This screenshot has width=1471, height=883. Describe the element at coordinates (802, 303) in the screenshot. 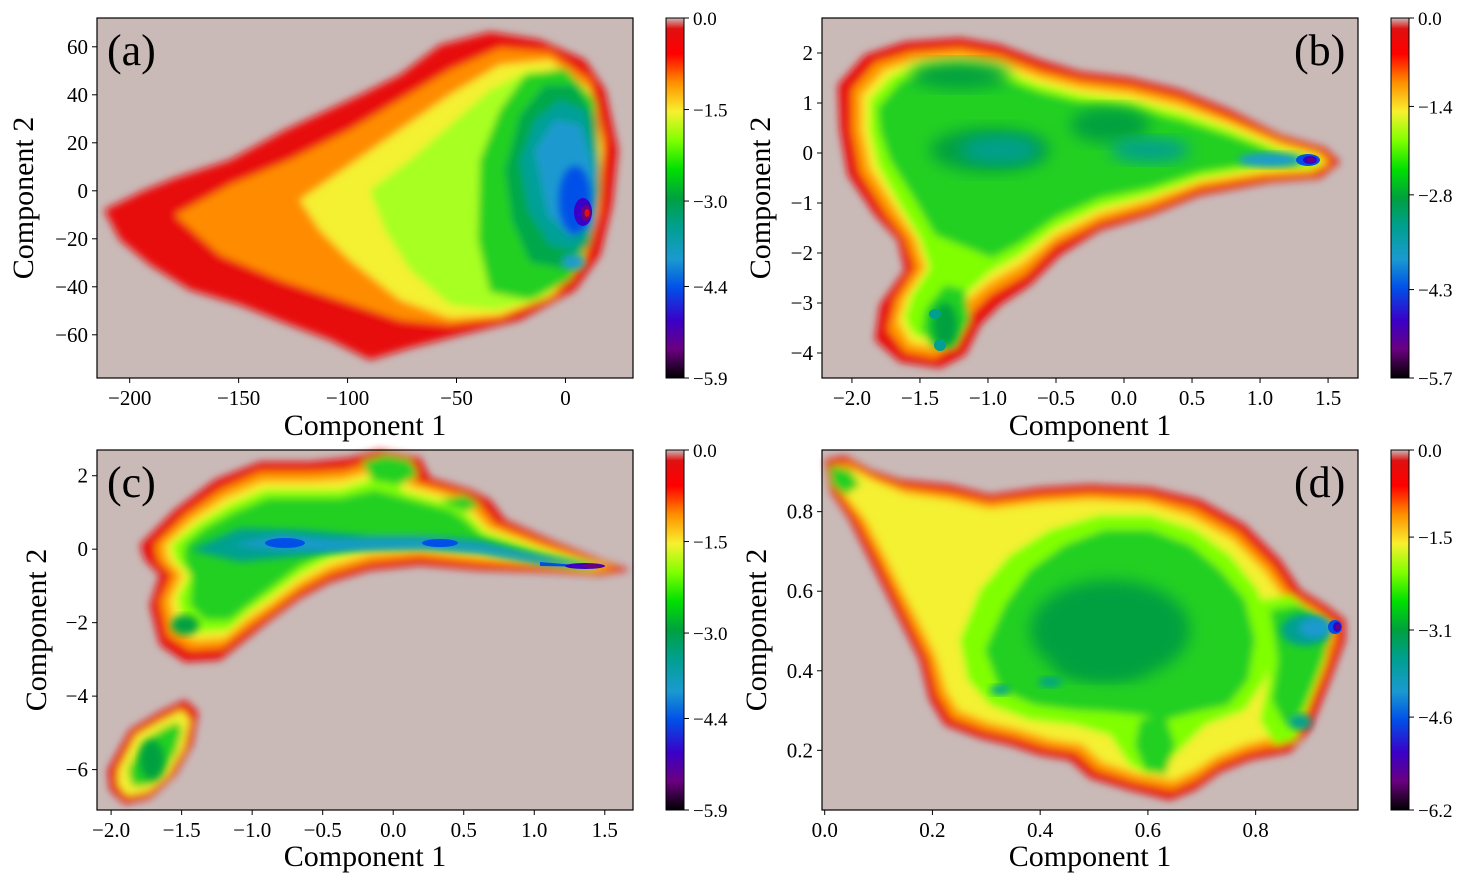

I see `y-tick-label: −3` at that location.